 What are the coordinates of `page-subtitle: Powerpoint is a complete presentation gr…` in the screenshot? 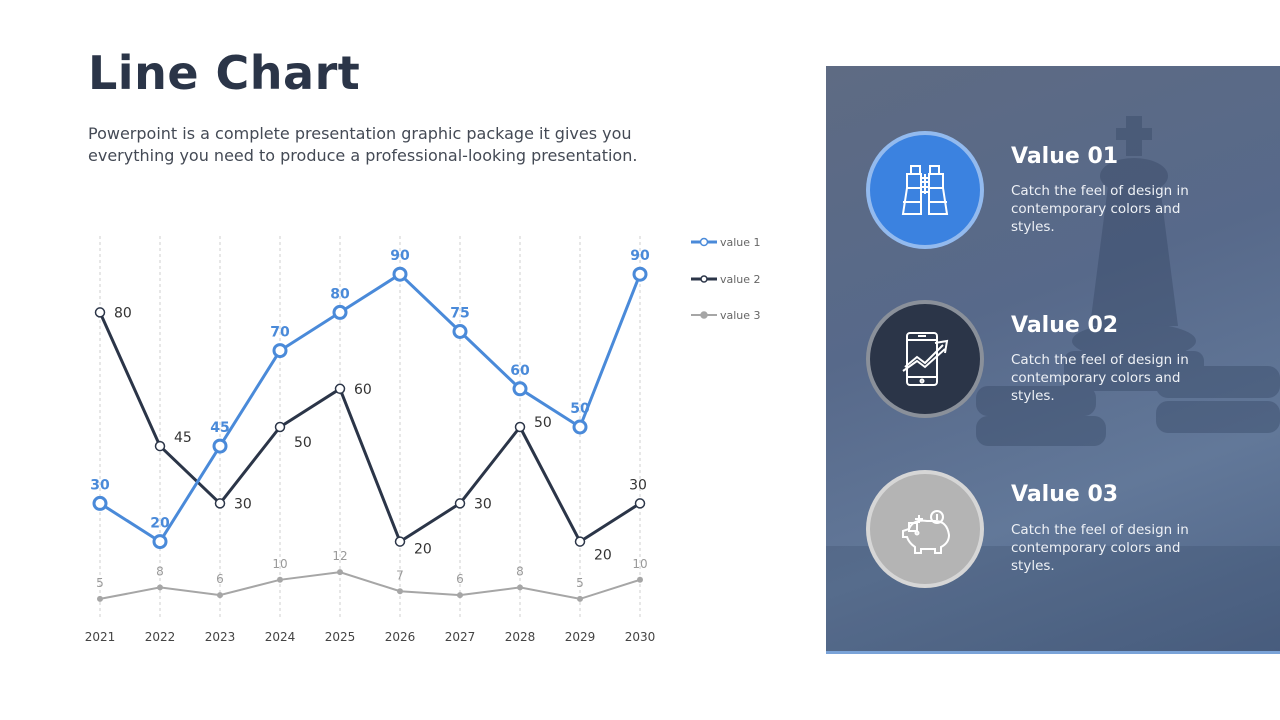 It's located at (408, 145).